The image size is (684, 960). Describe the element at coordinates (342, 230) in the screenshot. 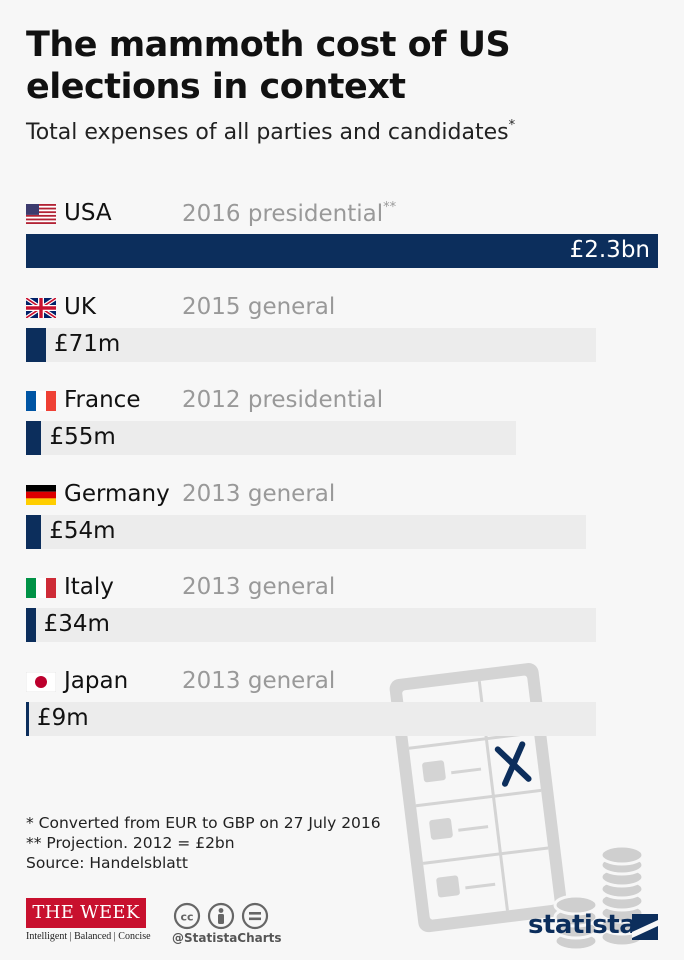

I see `chart-row-usa: USA 2016 presidential** £2.3bn` at that location.